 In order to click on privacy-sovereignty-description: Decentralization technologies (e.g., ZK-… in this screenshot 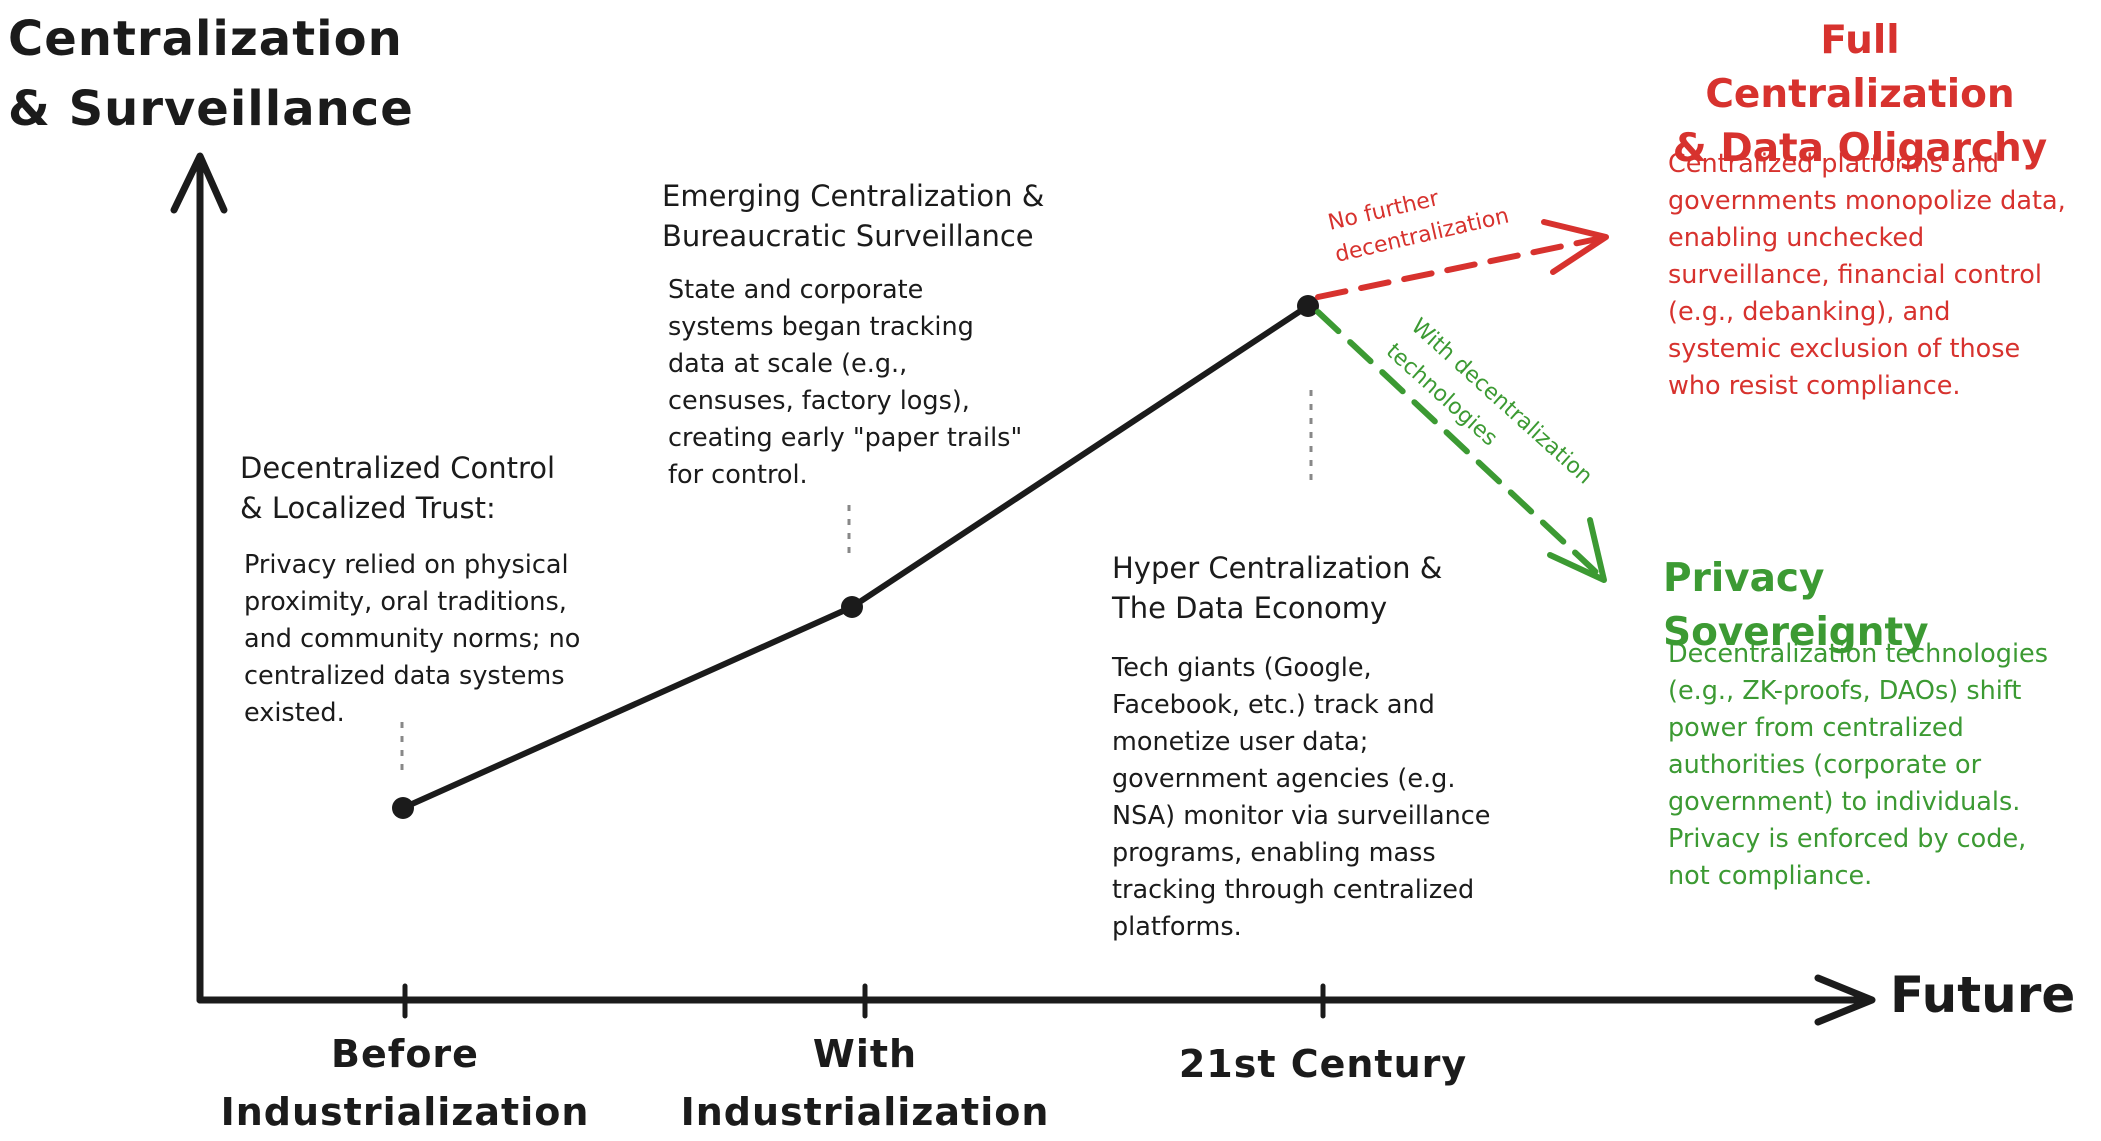, I will do `click(1858, 765)`.